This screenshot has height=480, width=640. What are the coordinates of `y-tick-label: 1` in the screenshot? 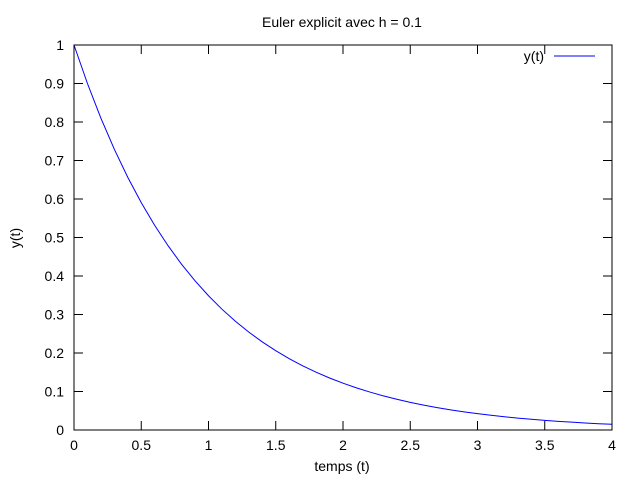 It's located at (60, 45).